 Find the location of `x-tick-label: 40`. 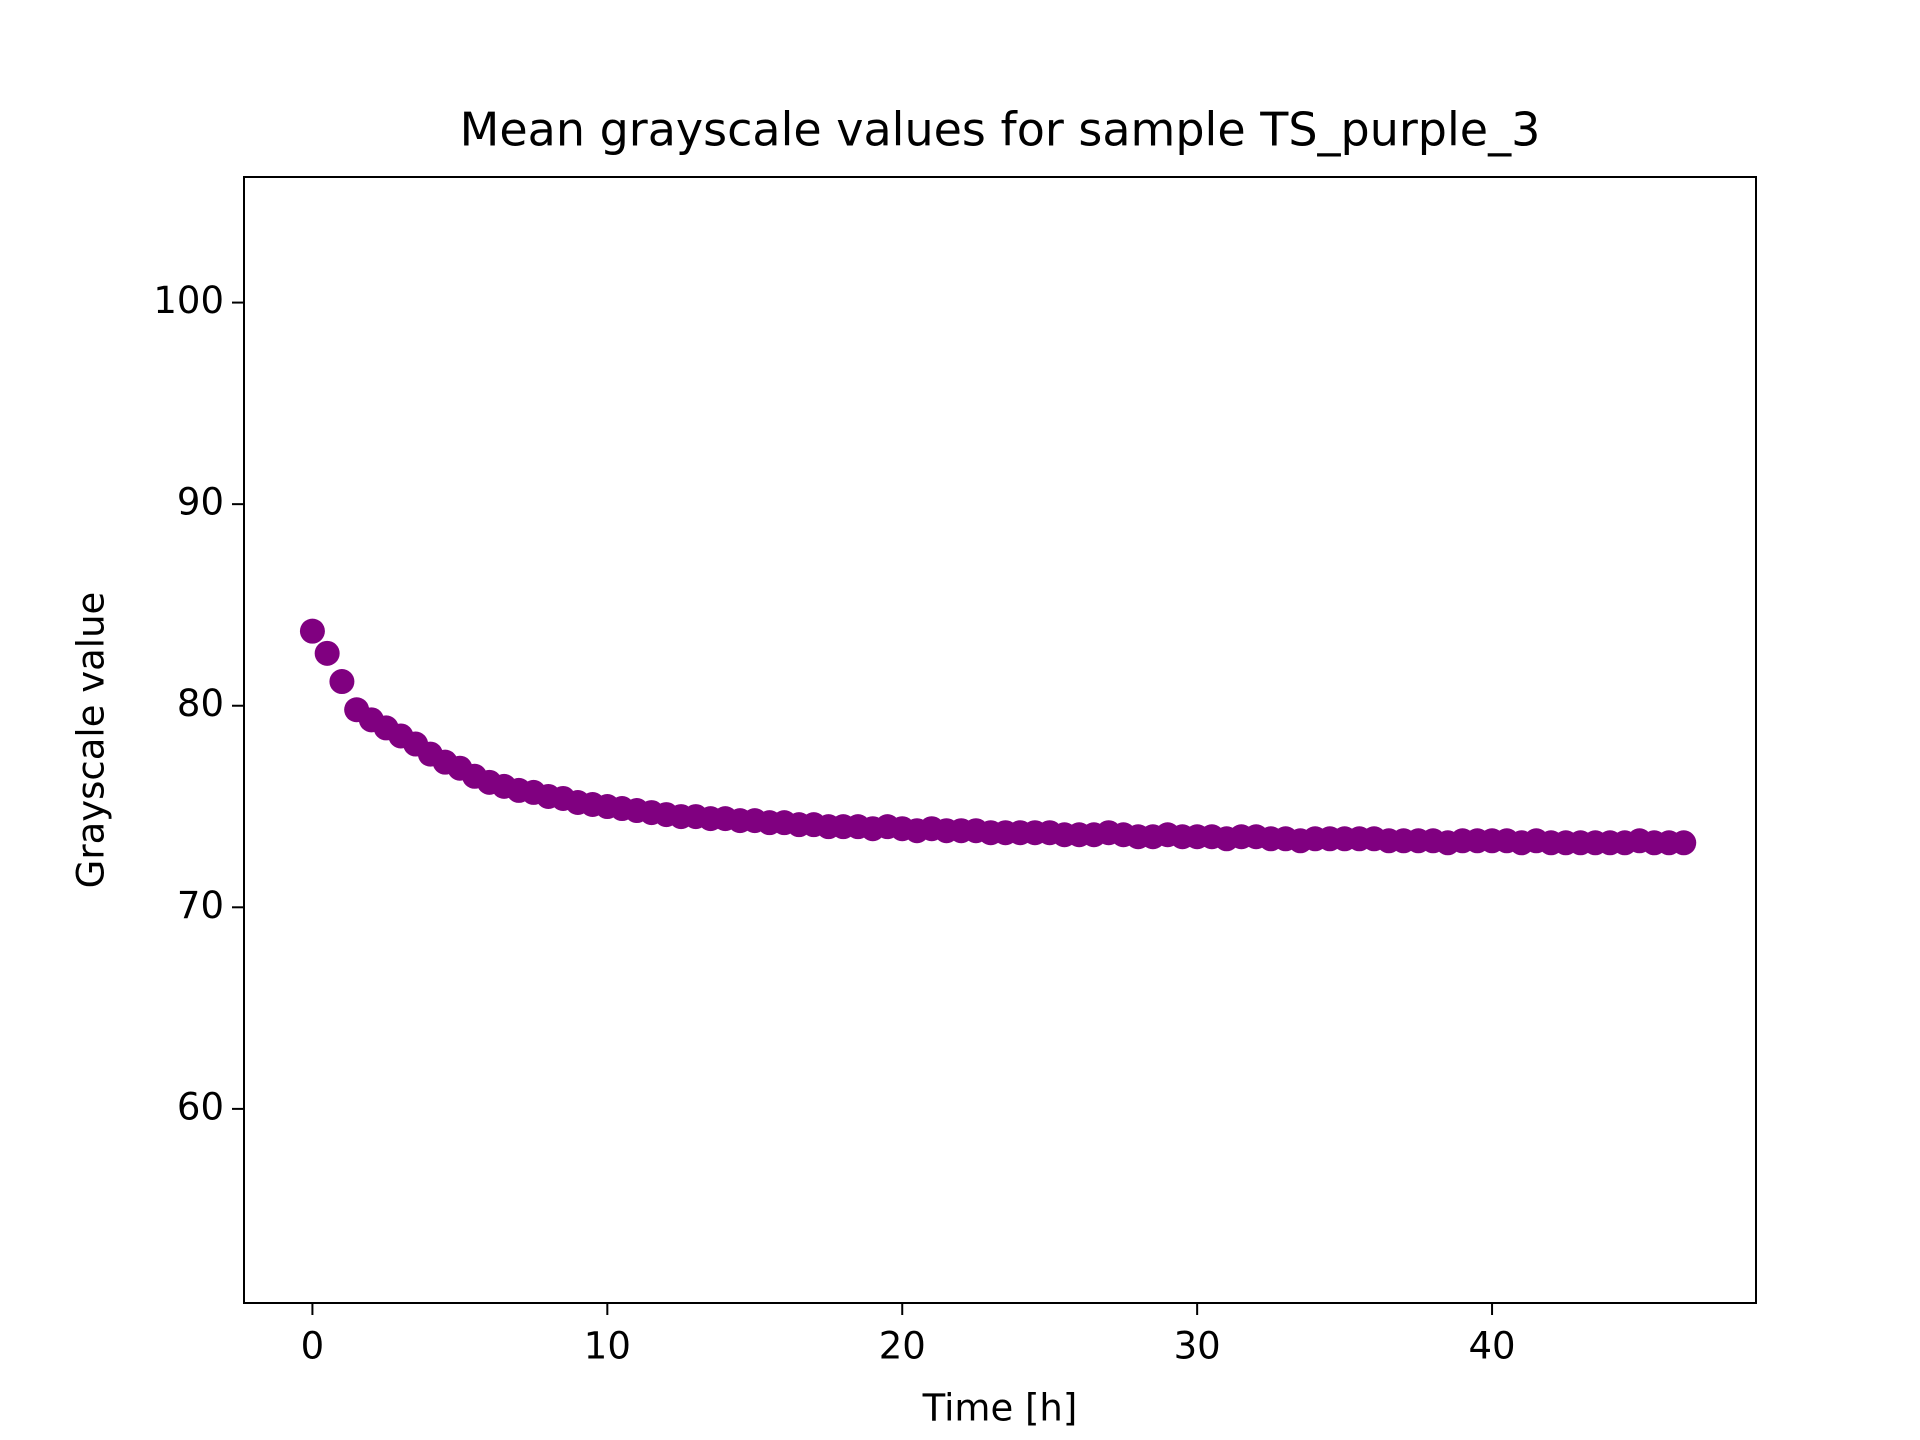

x-tick-label: 40 is located at coordinates (1492, 1346).